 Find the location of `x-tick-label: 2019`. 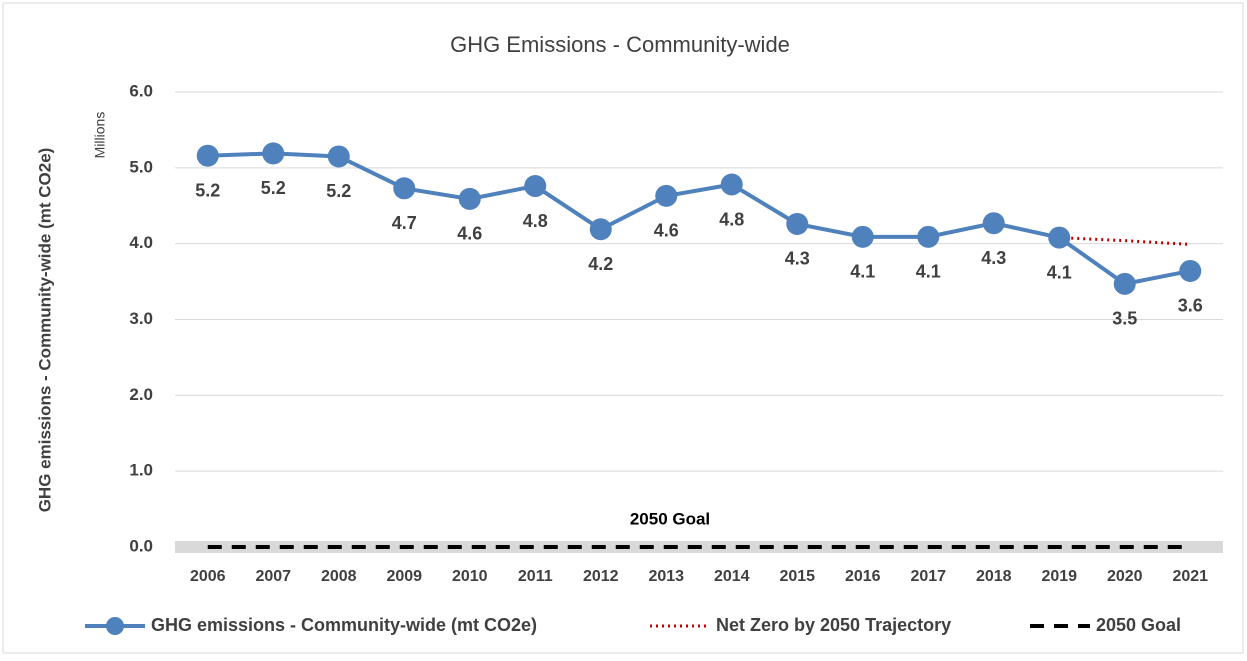

x-tick-label: 2019 is located at coordinates (1059, 576).